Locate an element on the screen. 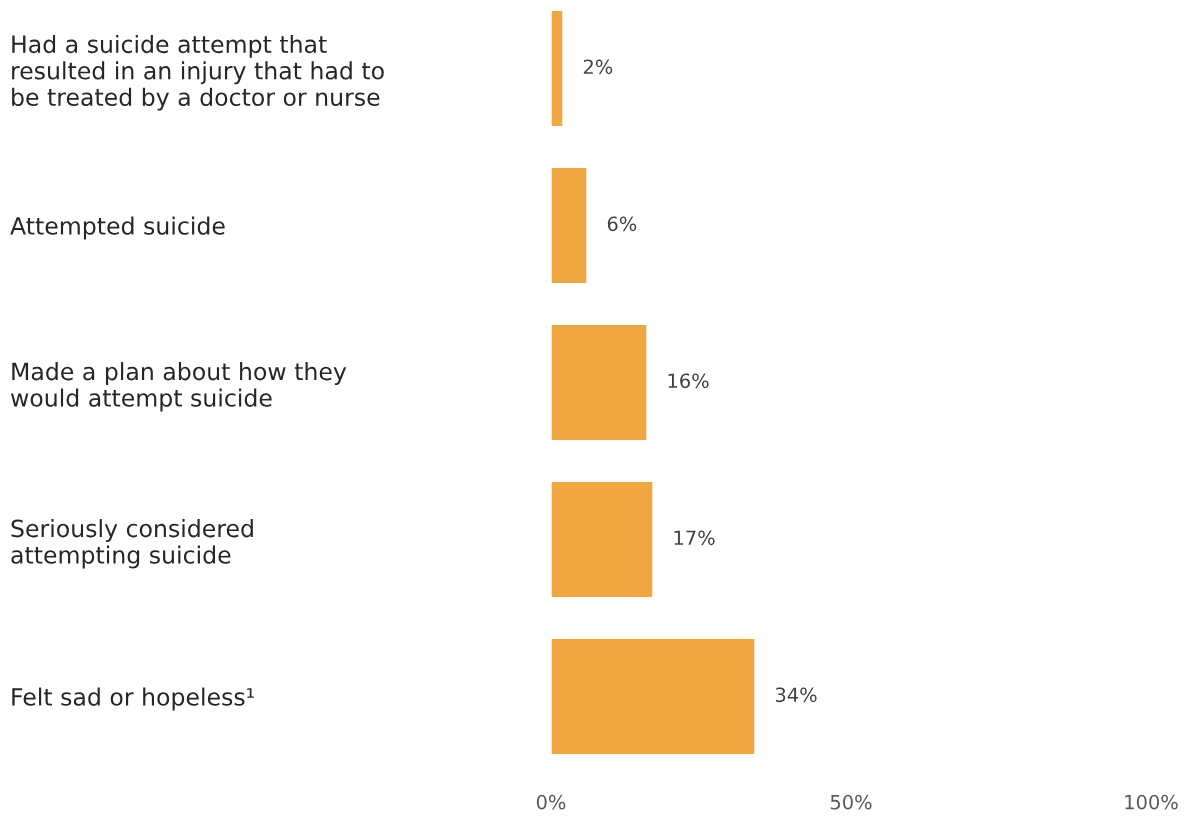  data-label: 17% is located at coordinates (694, 538).